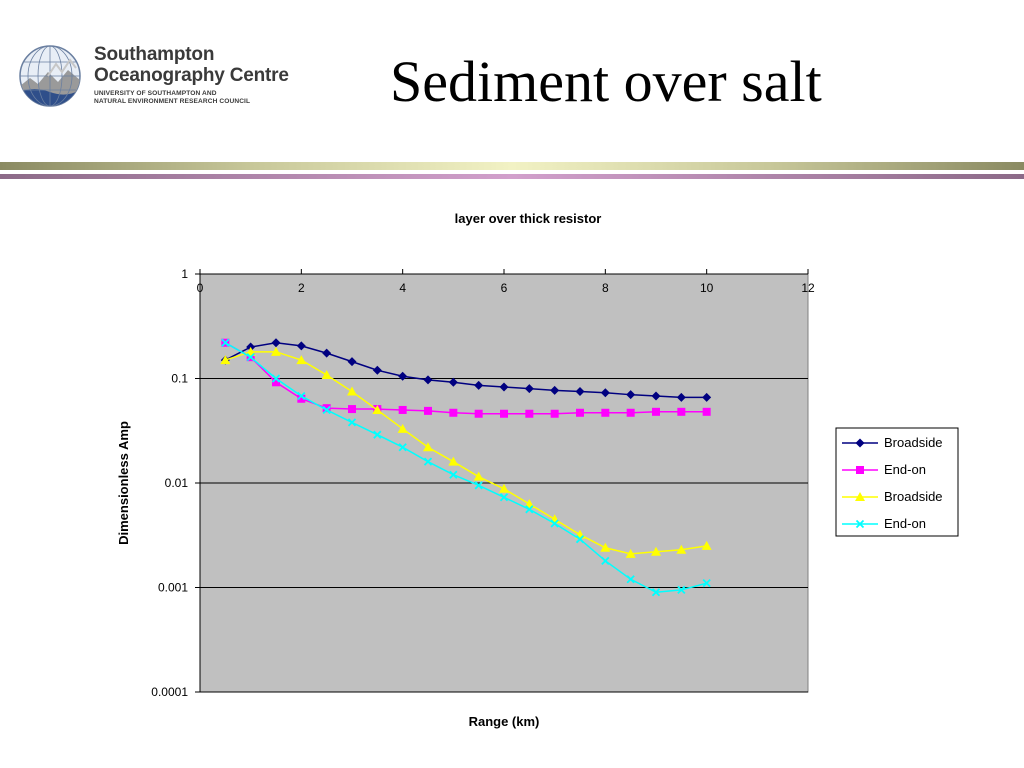 The width and height of the screenshot is (1024, 768). What do you see at coordinates (808, 288) in the screenshot?
I see `x-tick-label: 12` at bounding box center [808, 288].